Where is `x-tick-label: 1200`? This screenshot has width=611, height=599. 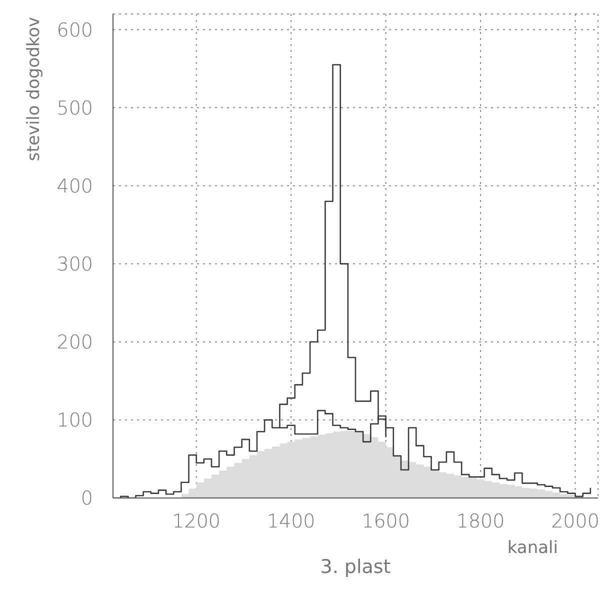 x-tick-label: 1200 is located at coordinates (196, 521).